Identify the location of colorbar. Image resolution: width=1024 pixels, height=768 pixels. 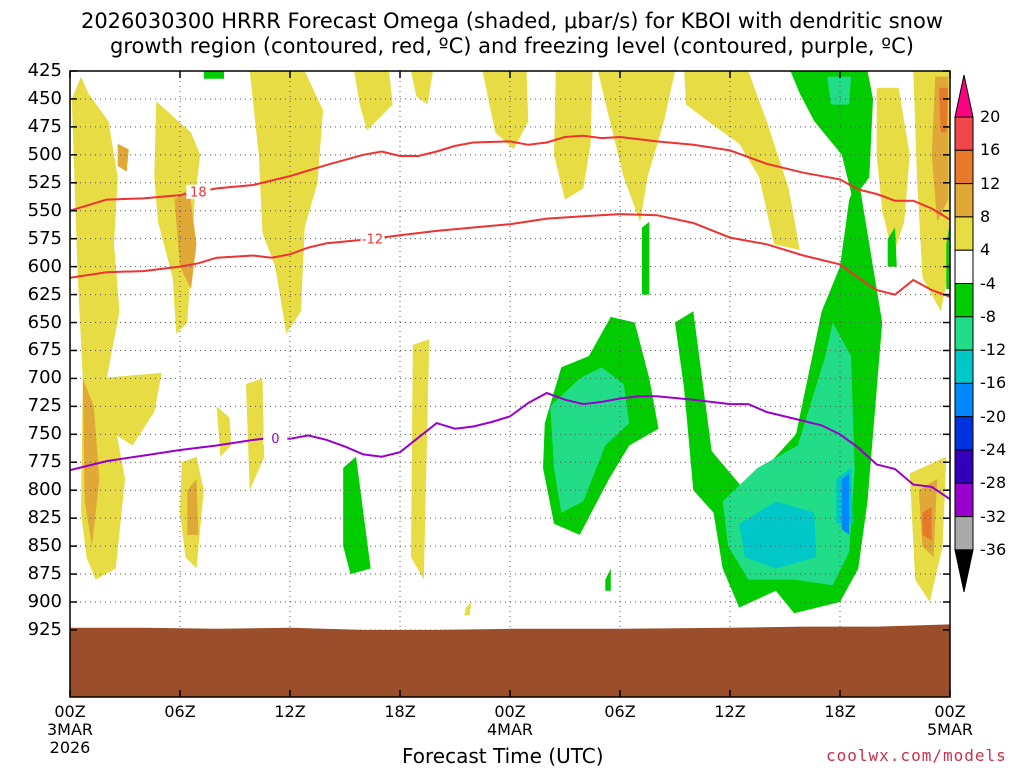
(964, 333).